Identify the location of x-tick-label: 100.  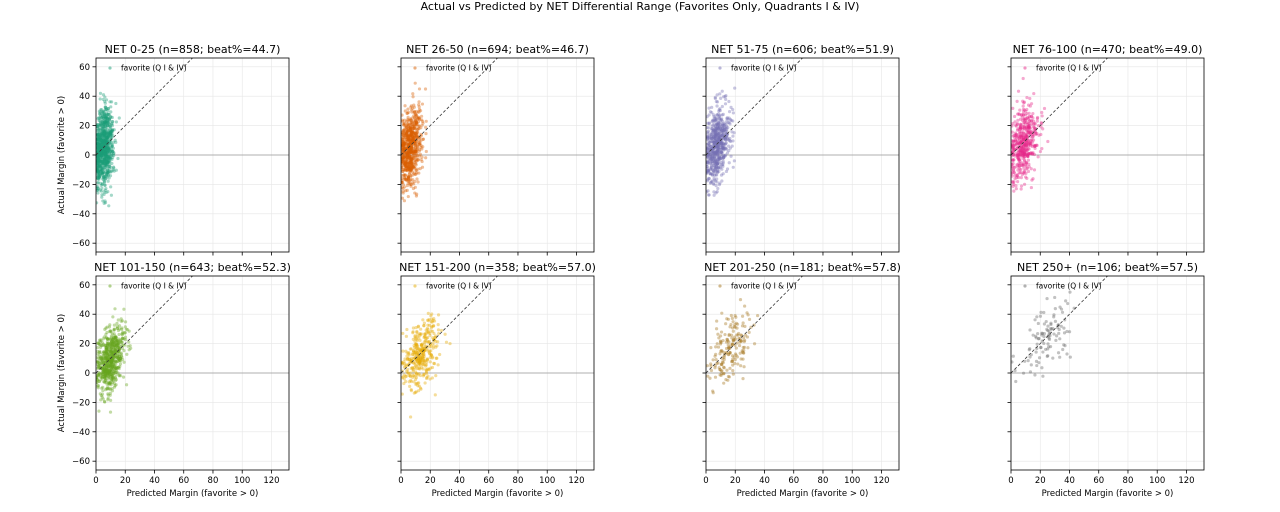
(852, 481).